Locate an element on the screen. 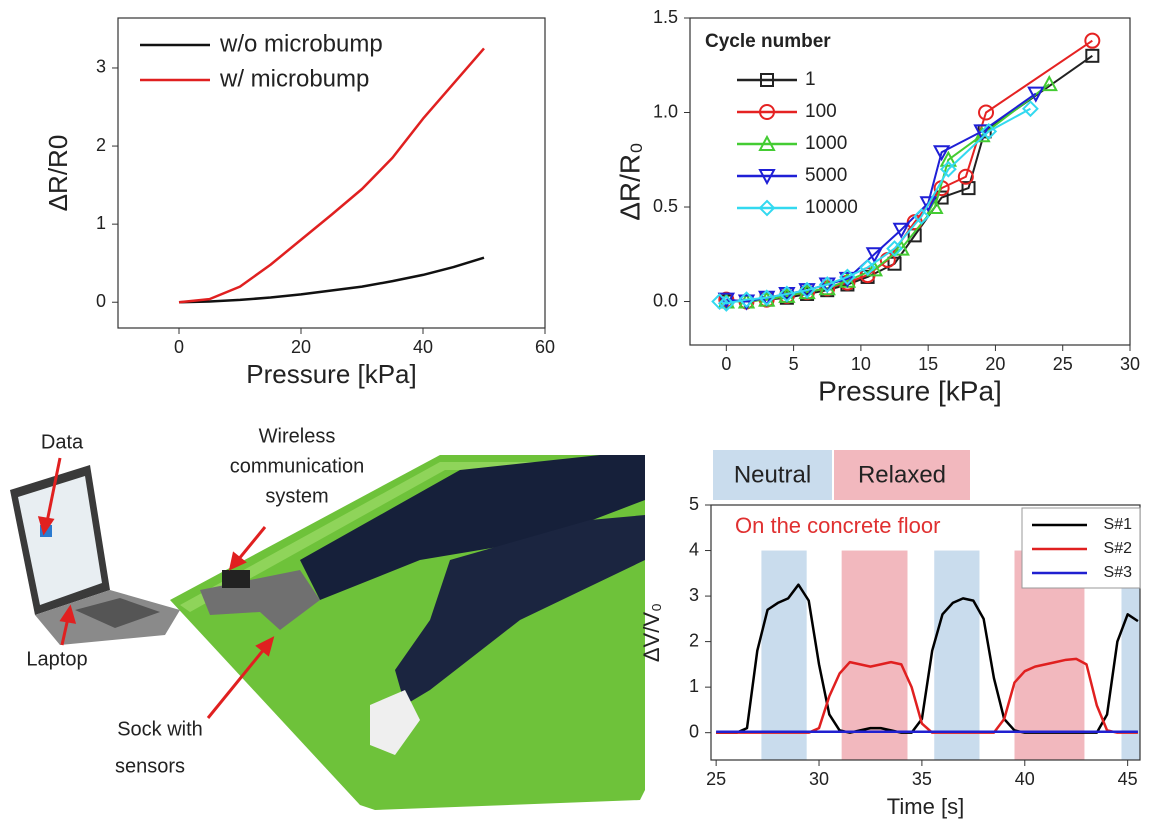  legend-label: 100 is located at coordinates (821, 111).